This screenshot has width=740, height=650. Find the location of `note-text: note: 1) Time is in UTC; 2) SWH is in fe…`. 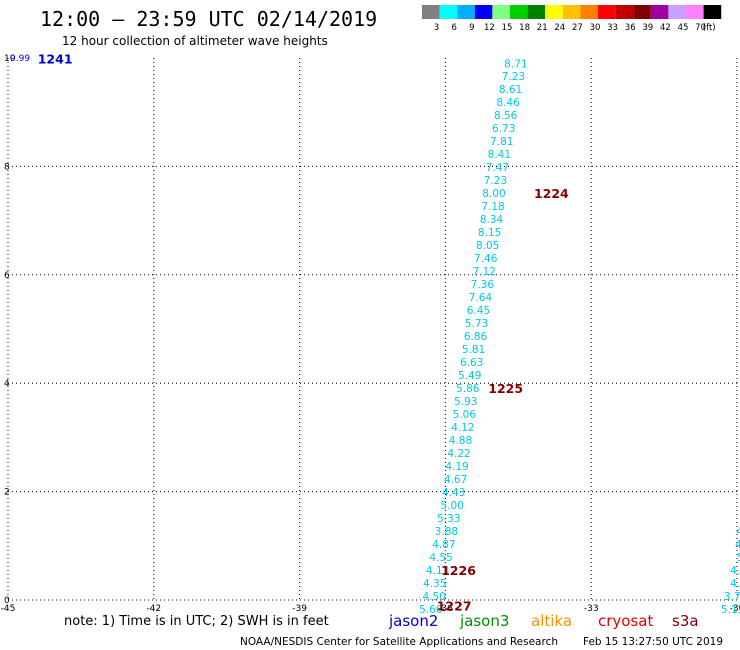

note-text: note: 1) Time is in UTC; 2) SWH is in fe… is located at coordinates (196, 621).